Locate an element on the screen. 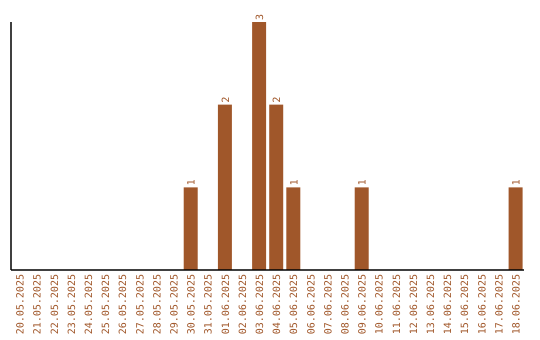 Image resolution: width=540 pixels, height=340 pixels. x-tick-label: 31.05.2025 is located at coordinates (209, 304).